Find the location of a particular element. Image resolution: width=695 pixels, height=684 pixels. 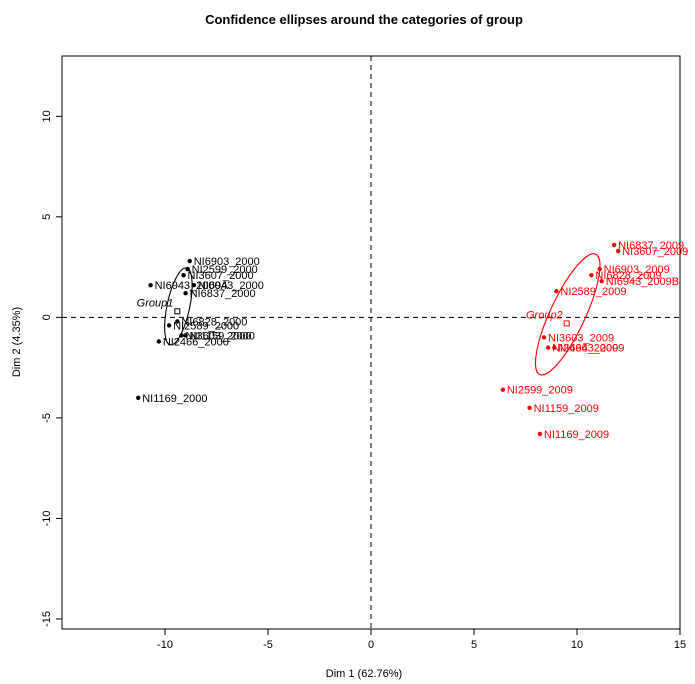

x-tick-label: -10 is located at coordinates (165, 645).